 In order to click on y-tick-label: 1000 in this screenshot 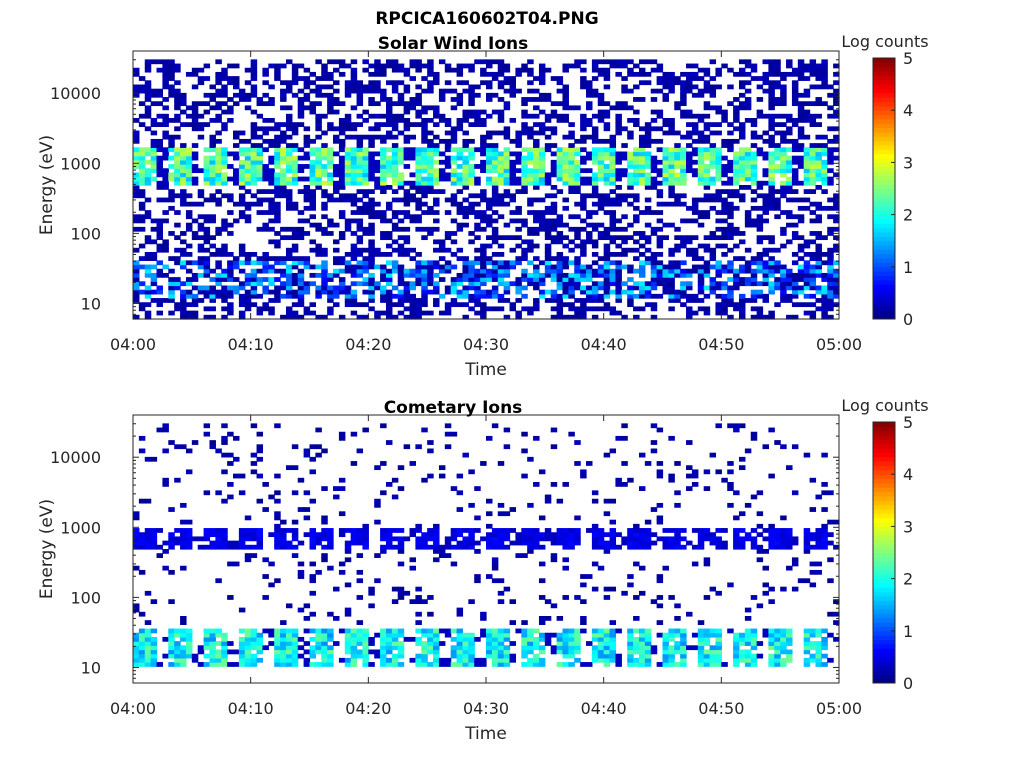, I will do `click(80, 163)`.